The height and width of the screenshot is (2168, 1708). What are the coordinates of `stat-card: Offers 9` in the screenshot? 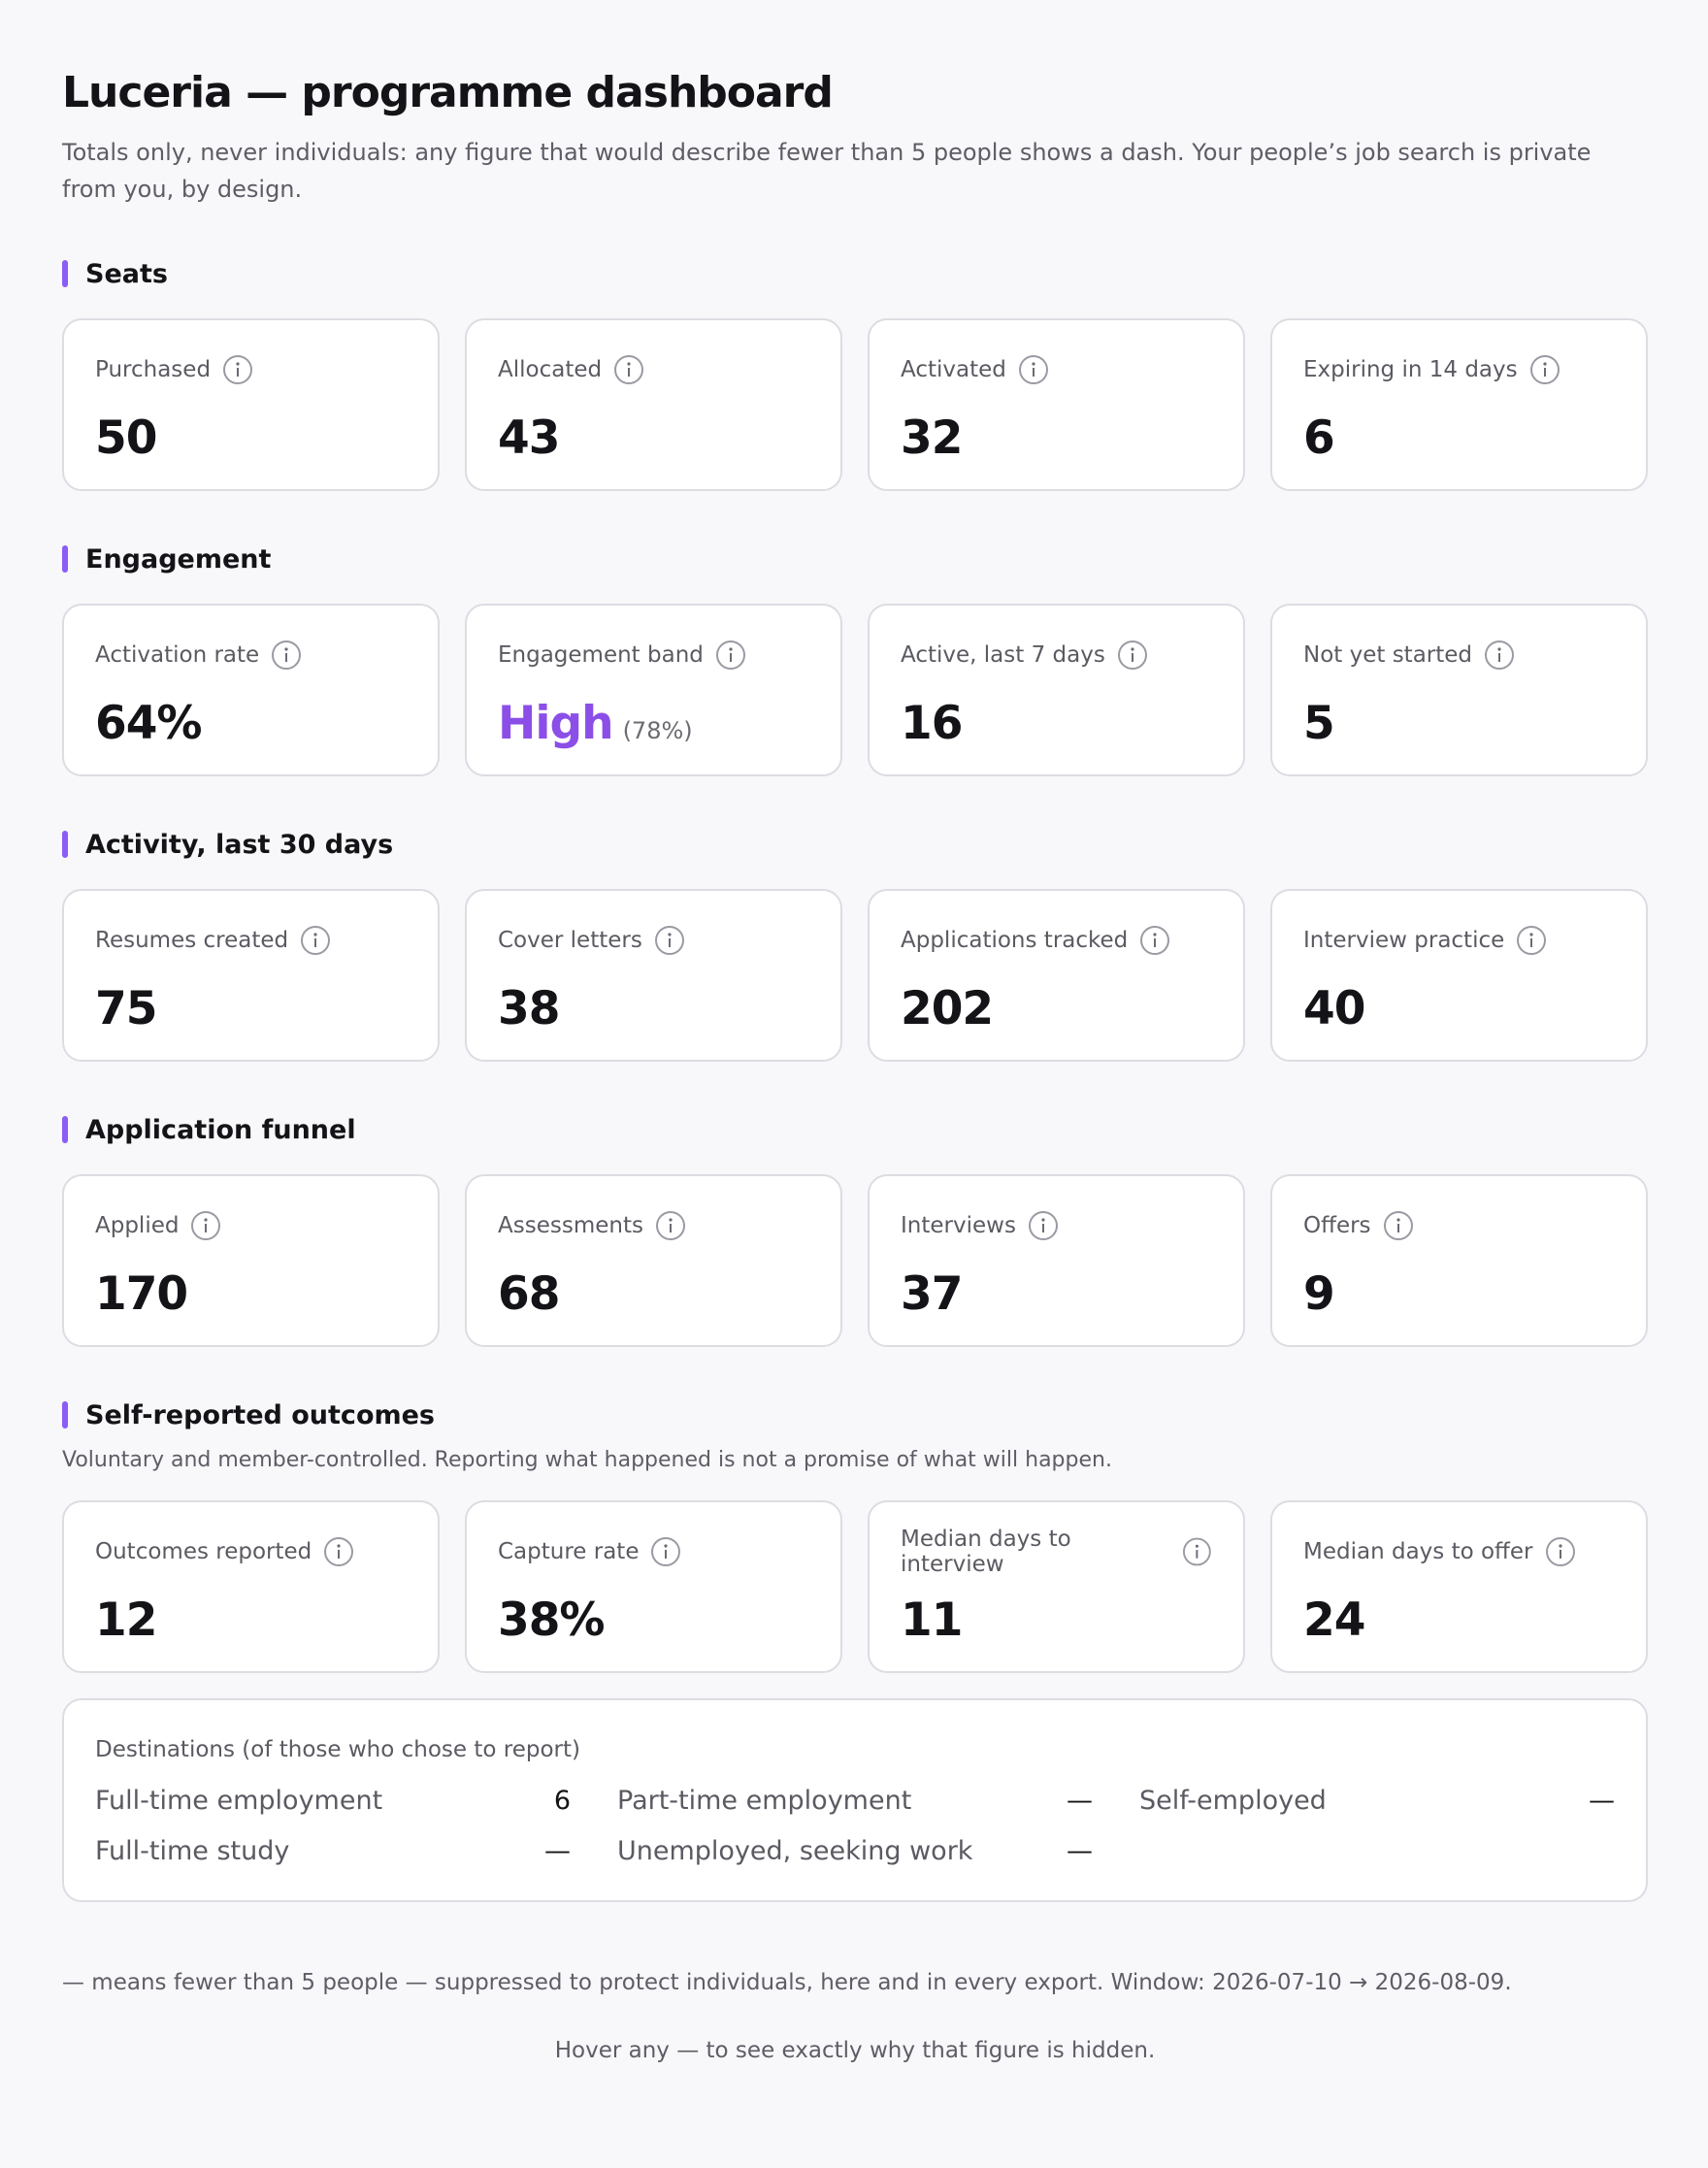 It's located at (1459, 1260).